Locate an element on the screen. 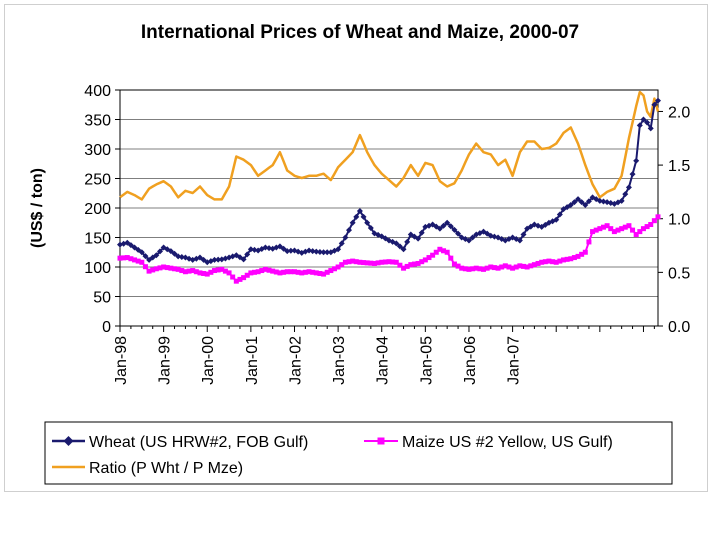 Image resolution: width=720 pixels, height=540 pixels. legend-box is located at coordinates (358, 453).